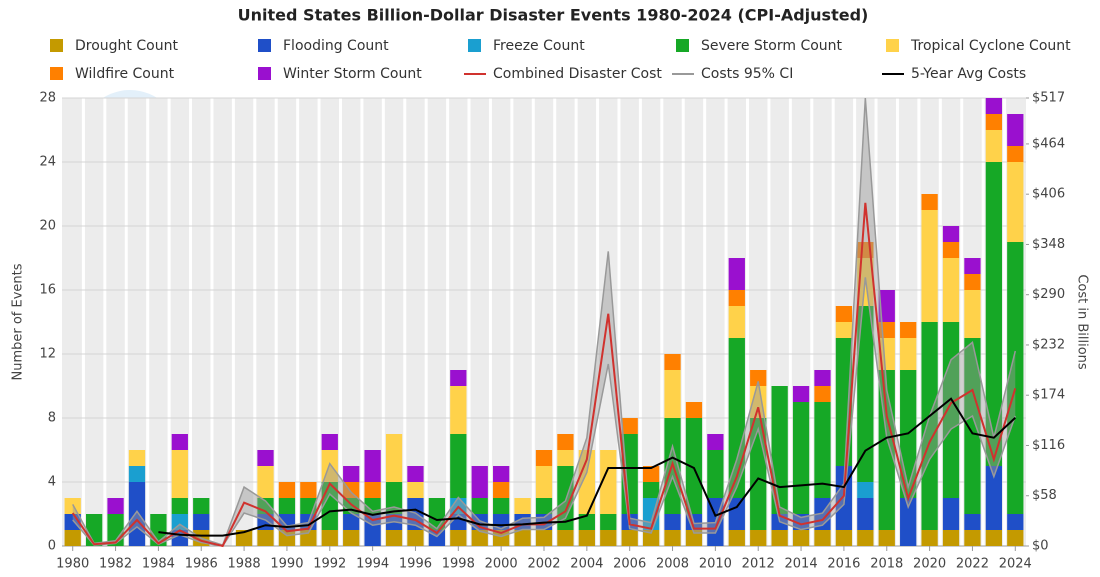 The height and width of the screenshot is (577, 1100). I want to click on y2-tick-label: $232, so click(1048, 344).